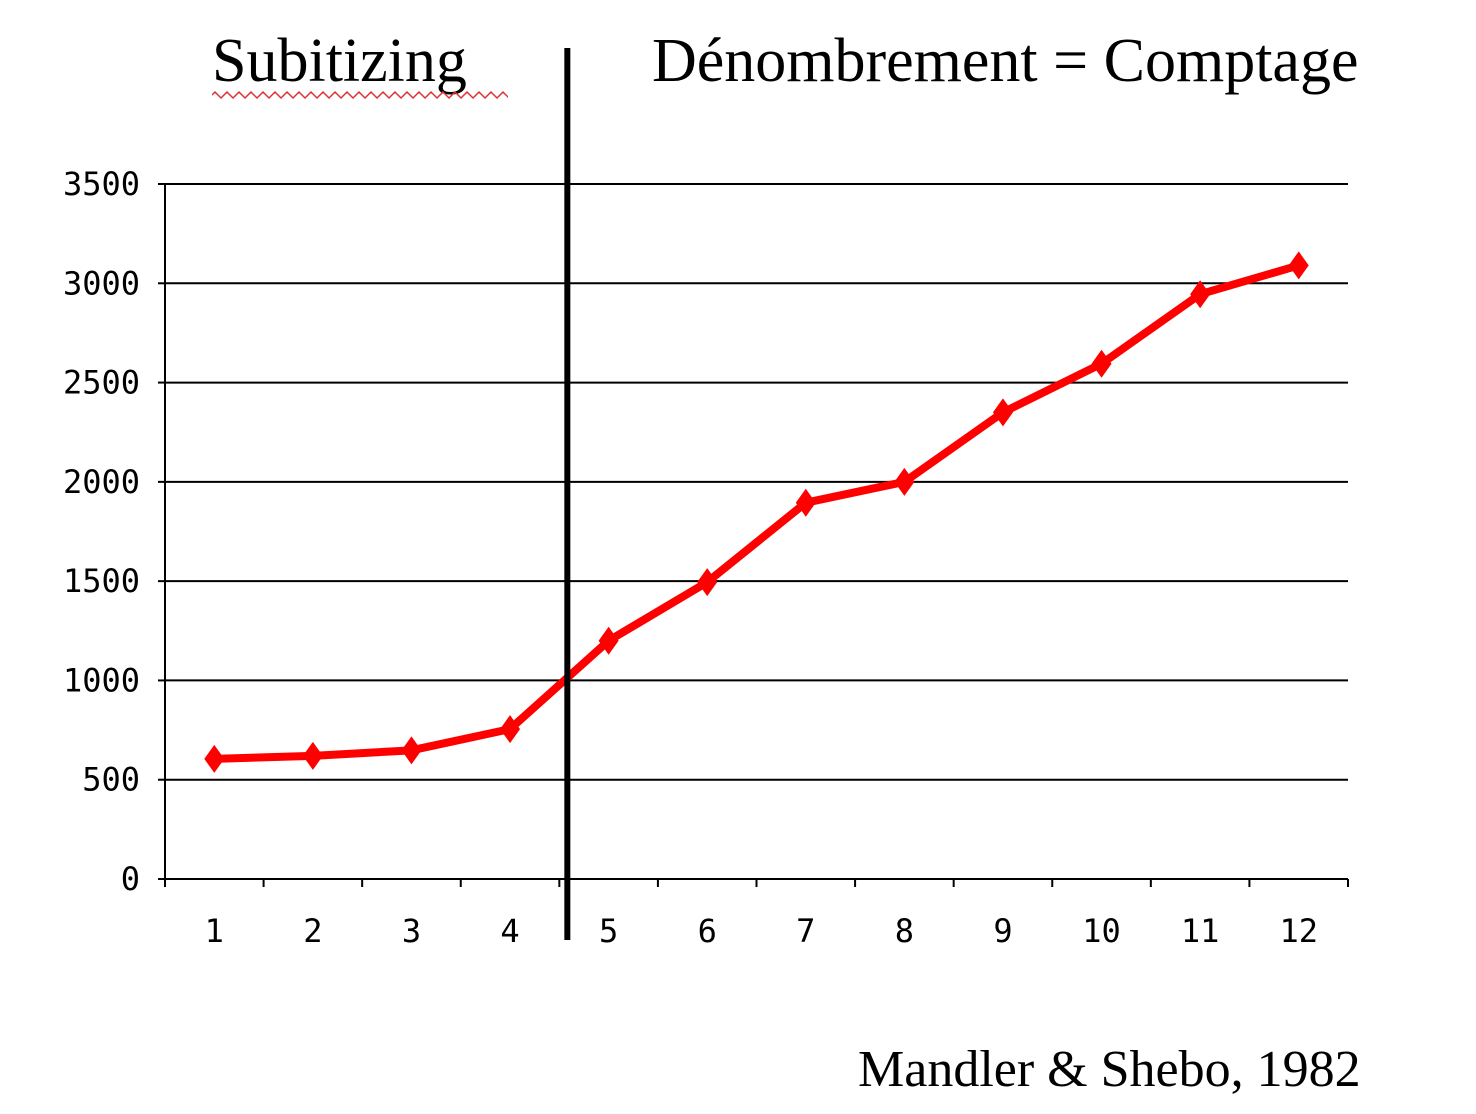  I want to click on subitizing-heading: Subitizing, so click(339, 61).